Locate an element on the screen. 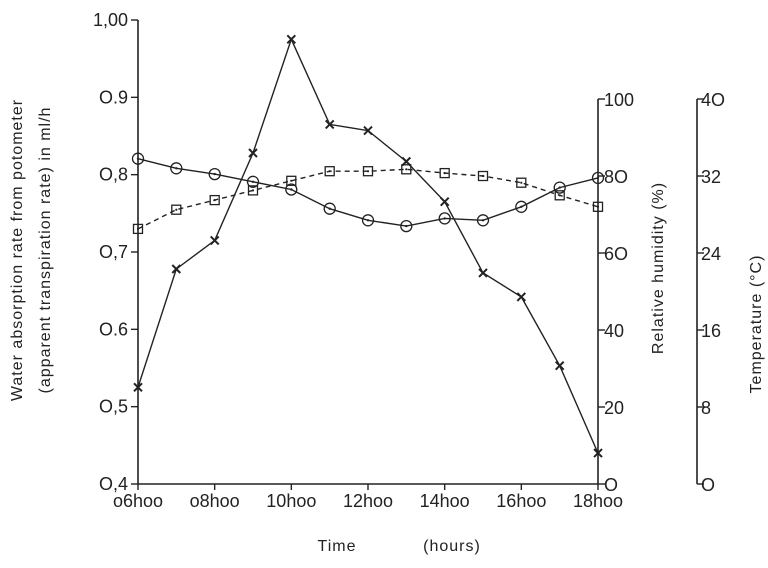  humidity-axis-tick-label: O is located at coordinates (611, 485).